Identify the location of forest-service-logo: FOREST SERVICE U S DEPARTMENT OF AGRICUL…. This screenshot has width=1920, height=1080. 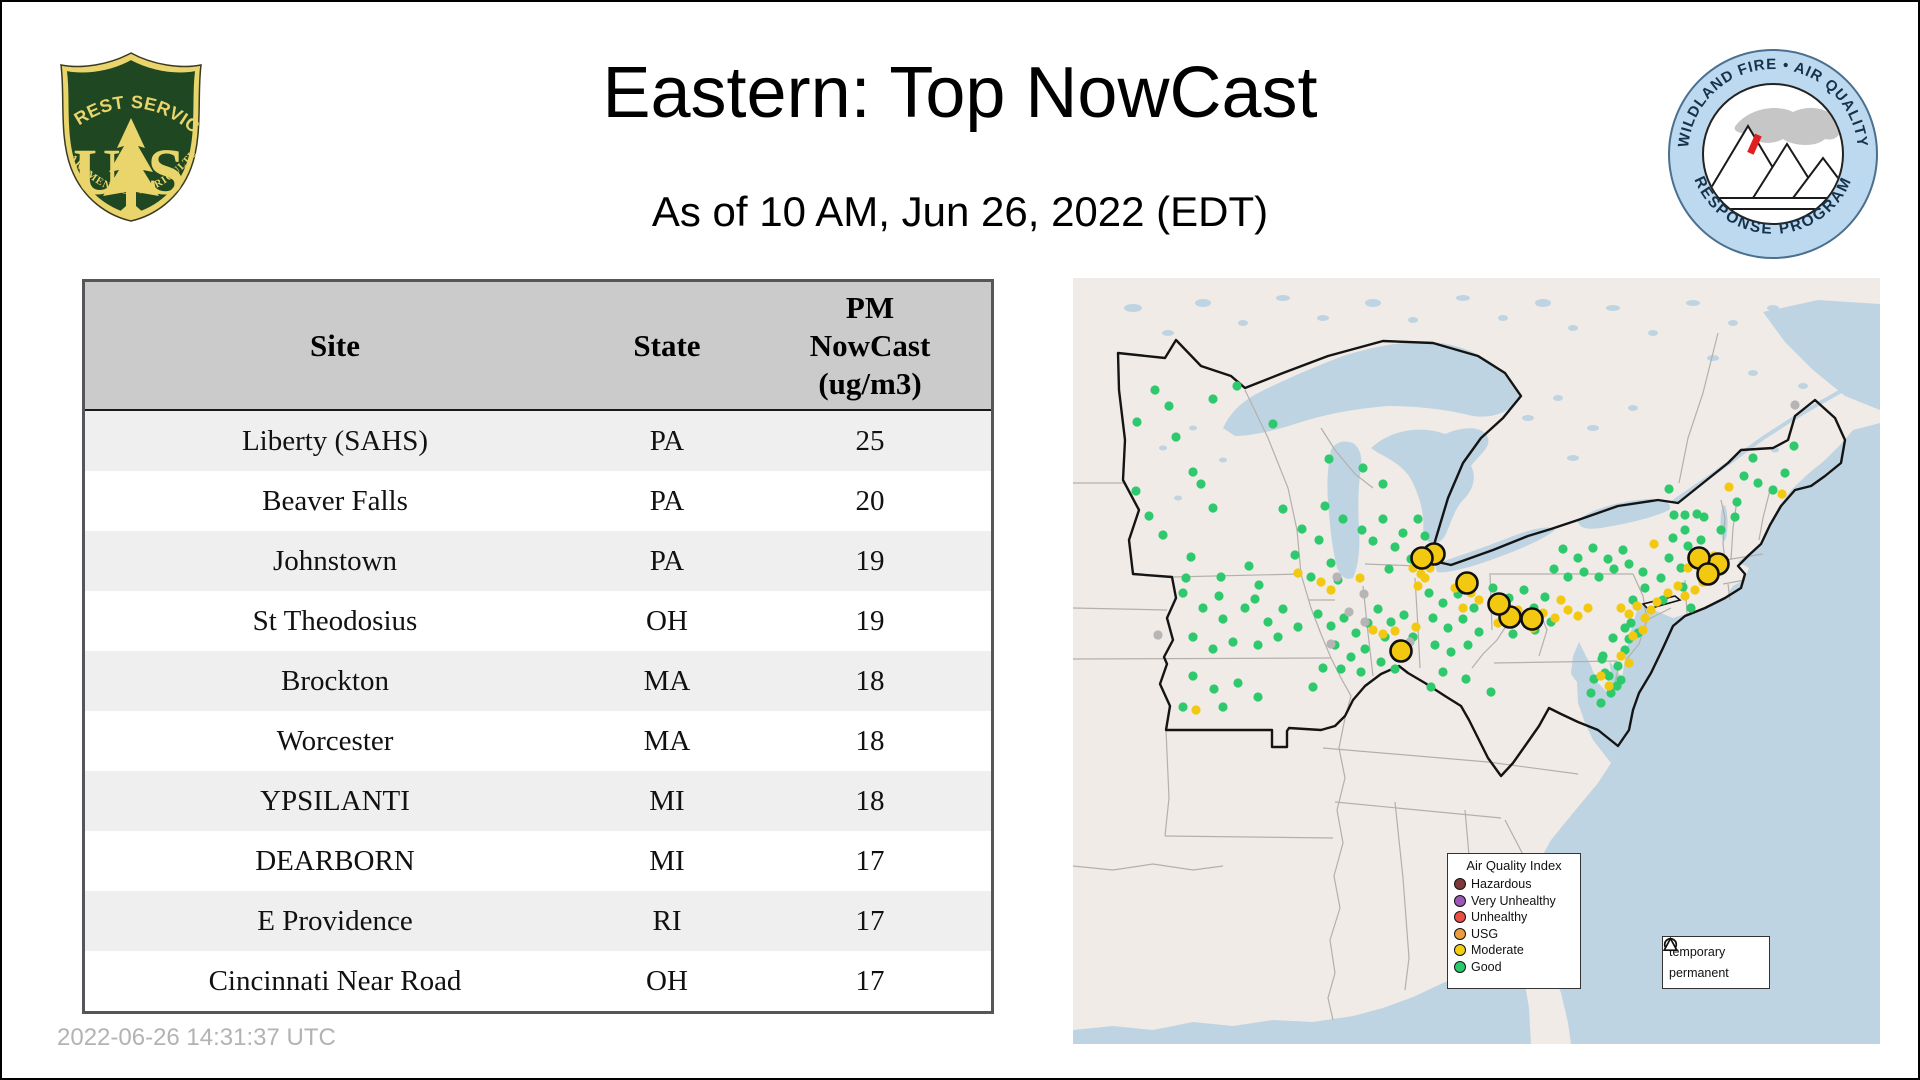
(125, 135).